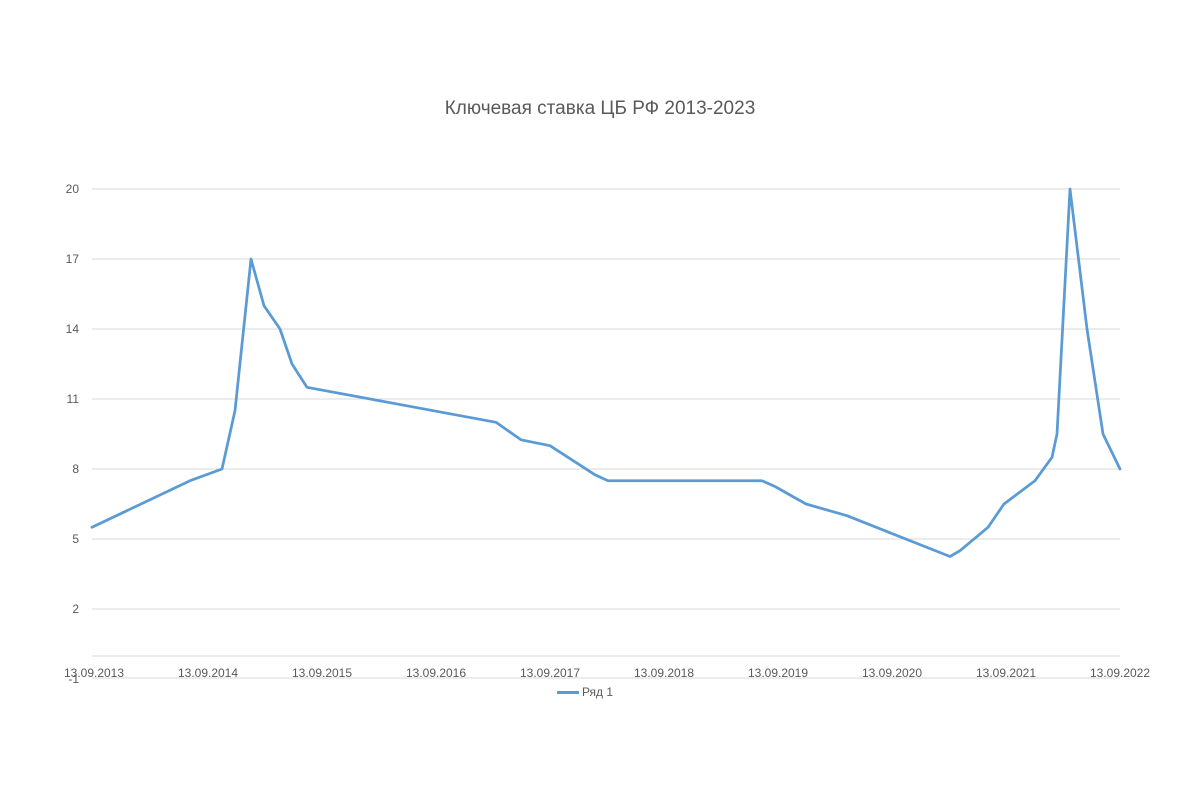  What do you see at coordinates (778, 673) in the screenshot?
I see `x-tick-label: 13.09.2019` at bounding box center [778, 673].